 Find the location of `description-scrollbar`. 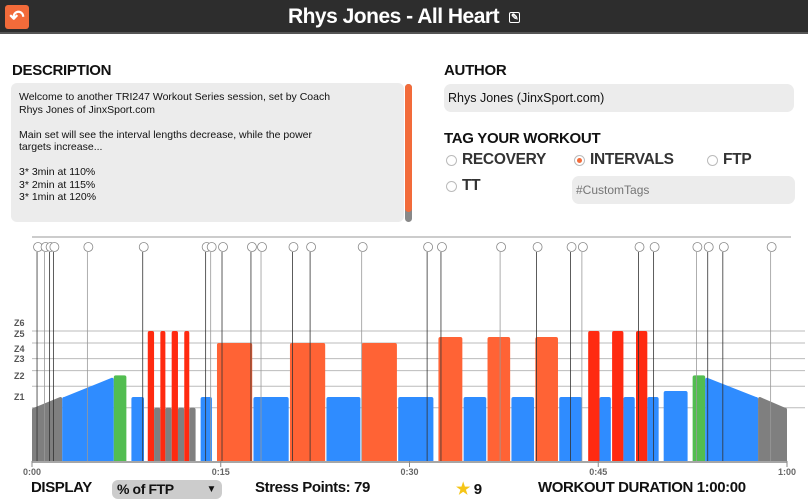

description-scrollbar is located at coordinates (408, 153).